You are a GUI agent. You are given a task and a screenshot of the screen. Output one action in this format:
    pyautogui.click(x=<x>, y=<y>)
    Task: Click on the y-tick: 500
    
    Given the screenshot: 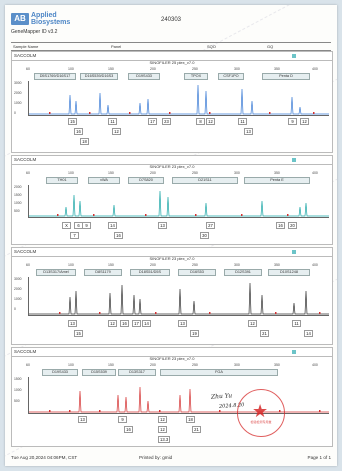 What is the action you would take?
    pyautogui.click(x=17, y=401)
    